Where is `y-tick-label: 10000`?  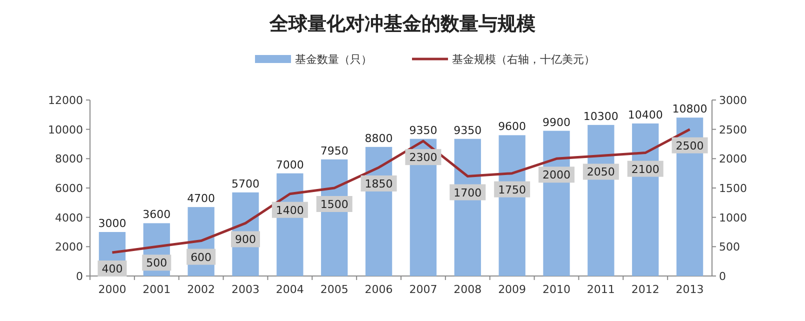
y-tick-label: 10000 is located at coordinates (65, 129).